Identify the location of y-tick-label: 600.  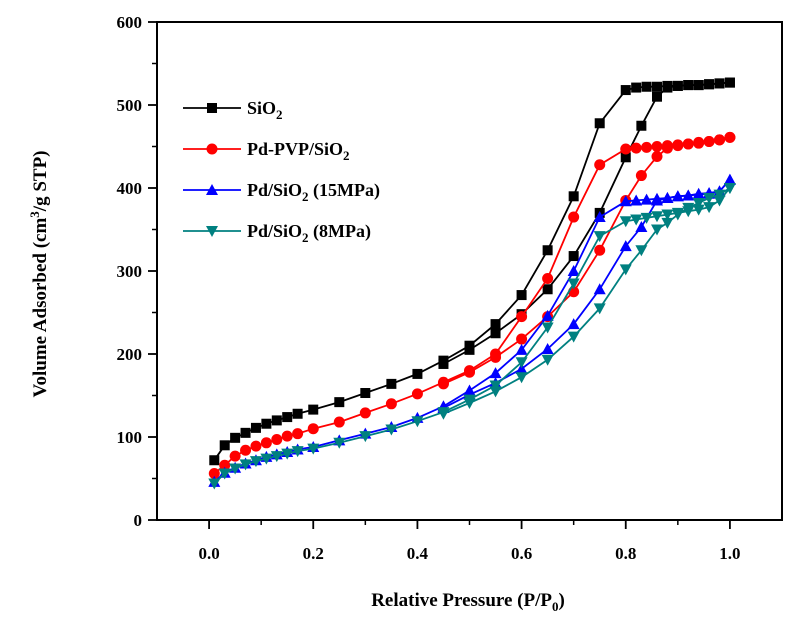
(130, 22).